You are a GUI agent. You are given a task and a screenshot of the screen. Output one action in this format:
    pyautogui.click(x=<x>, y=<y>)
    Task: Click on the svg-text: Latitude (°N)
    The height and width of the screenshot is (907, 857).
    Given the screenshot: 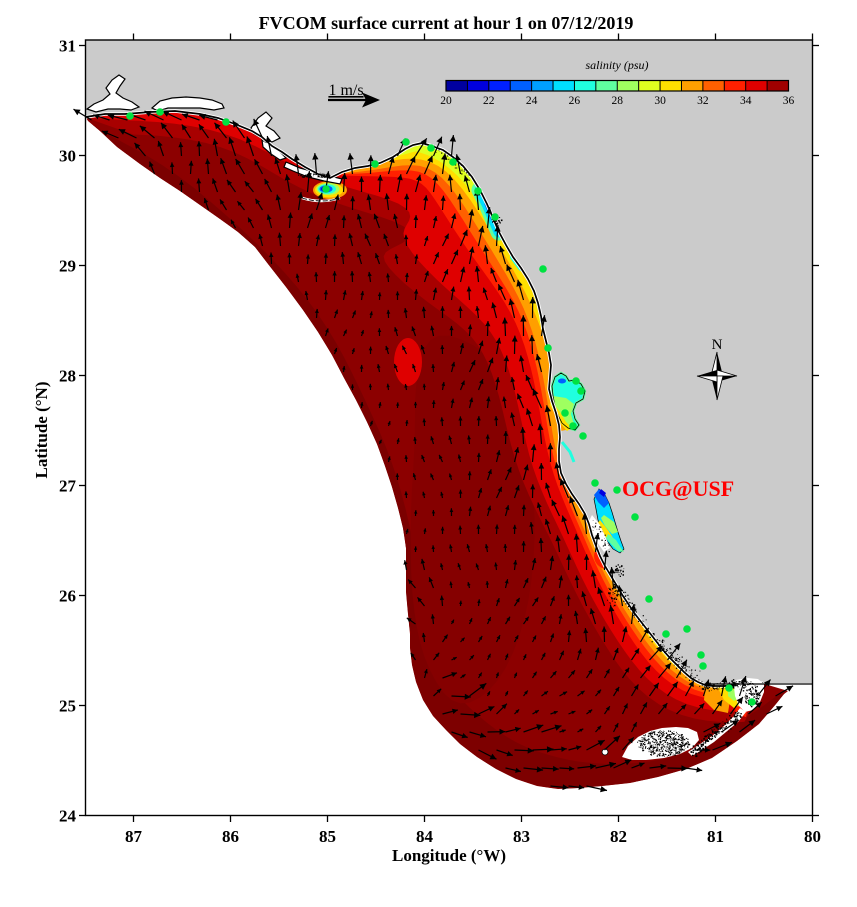 What is the action you would take?
    pyautogui.click(x=41, y=430)
    